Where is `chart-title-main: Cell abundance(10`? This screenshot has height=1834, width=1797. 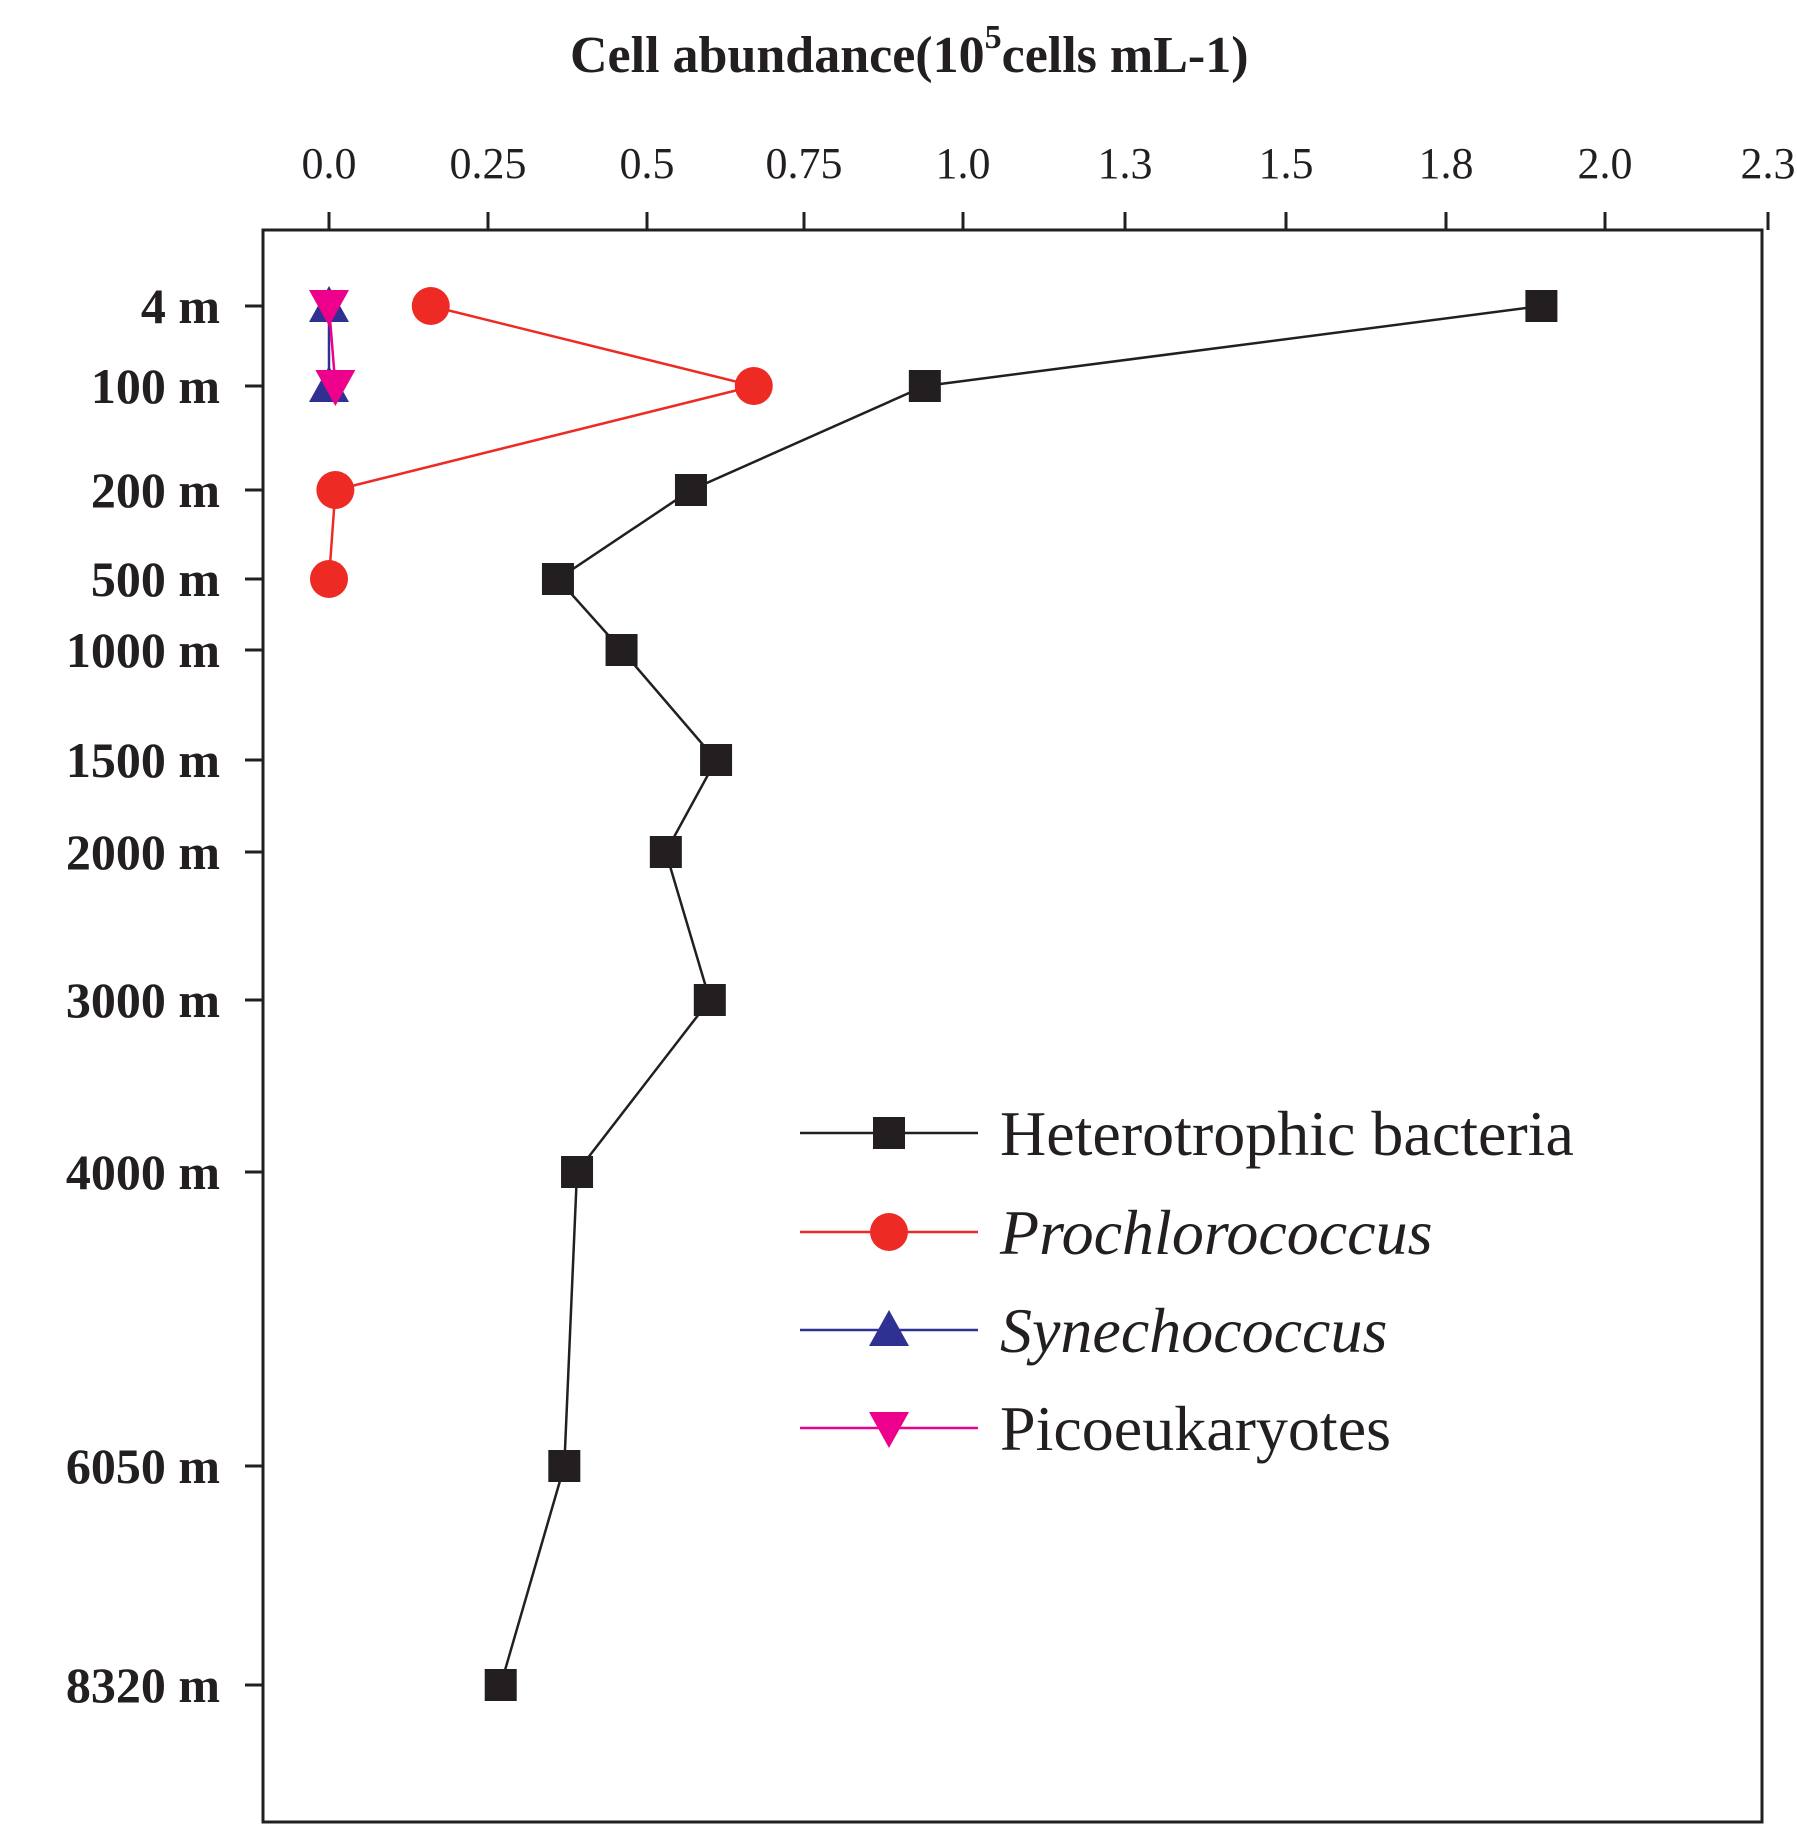 chart-title-main: Cell abundance(10 is located at coordinates (777, 55).